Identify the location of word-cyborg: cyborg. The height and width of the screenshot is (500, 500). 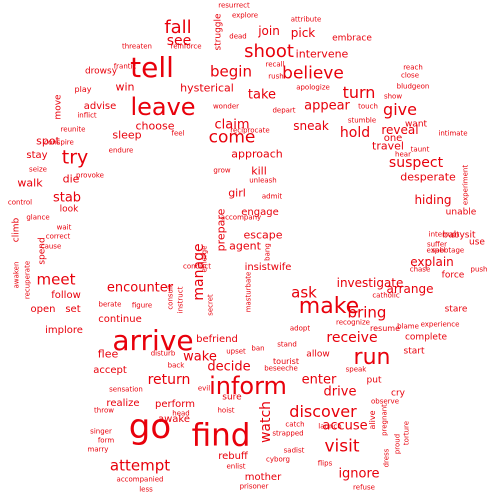
(278, 459).